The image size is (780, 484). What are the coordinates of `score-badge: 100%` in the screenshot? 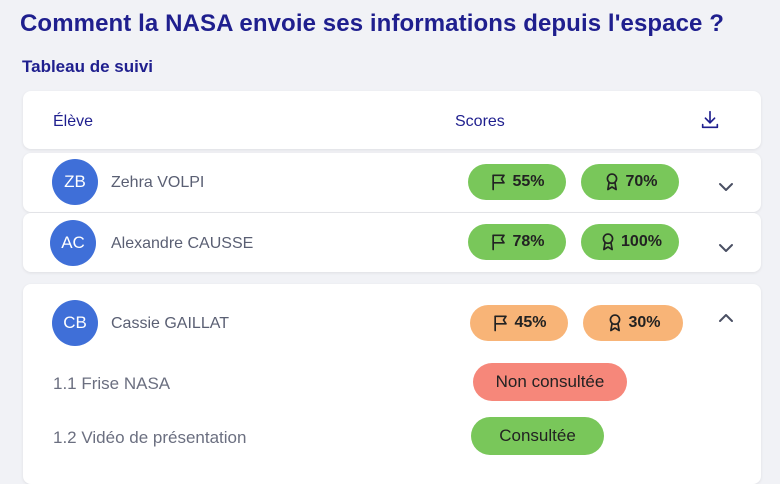 It's located at (630, 242).